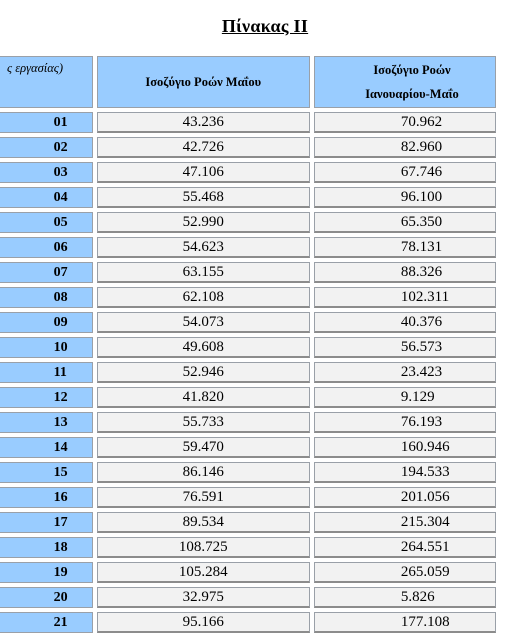 Image resolution: width=530 pixels, height=637 pixels. I want to click on row-code: 04, so click(60, 197).